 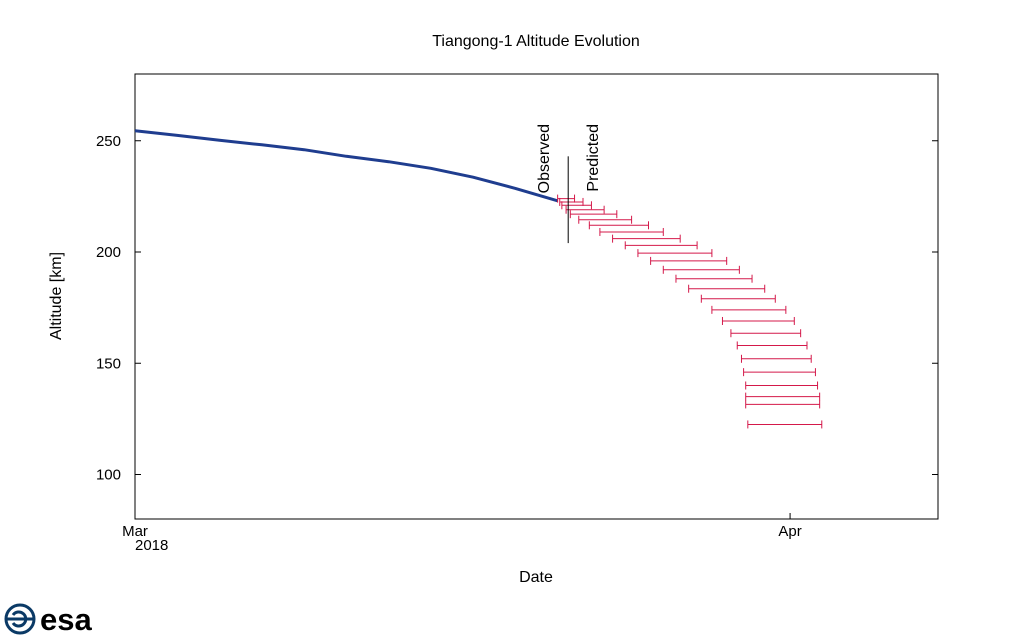 I want to click on chart-title: Tiangong-1 Altitude Evolution, so click(x=536, y=41).